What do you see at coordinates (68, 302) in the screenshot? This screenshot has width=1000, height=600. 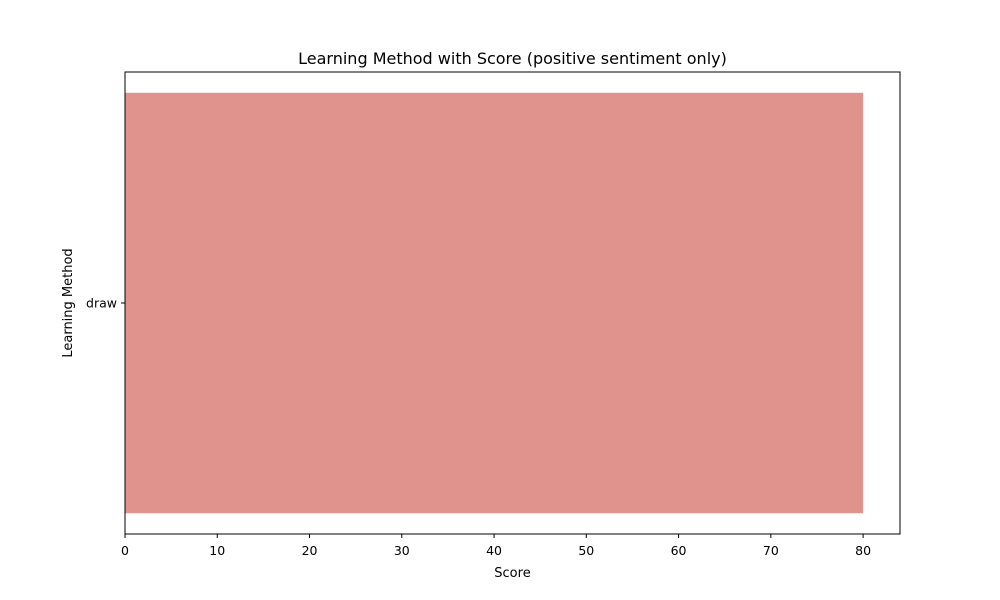 I see `y-axis-label: Learning Method` at bounding box center [68, 302].